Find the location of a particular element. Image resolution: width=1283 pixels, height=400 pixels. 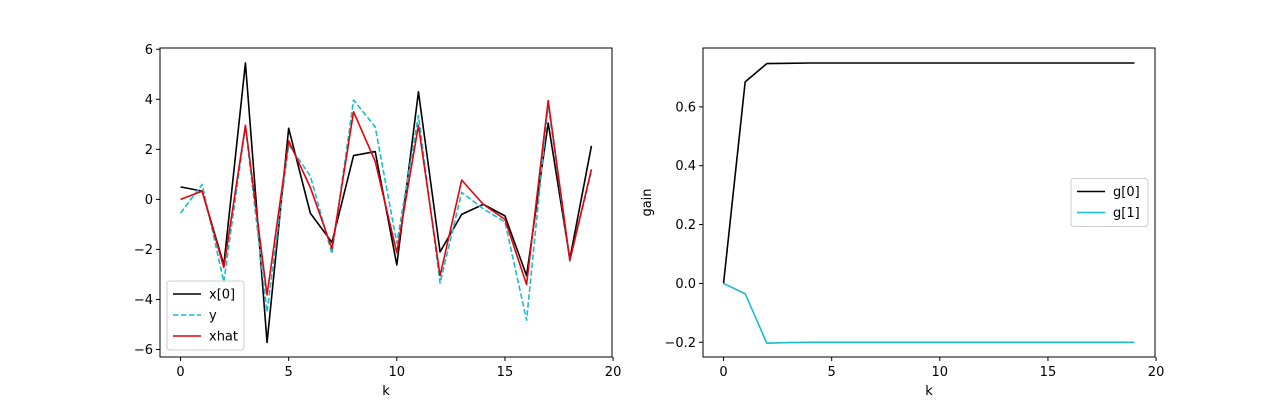

y-tick-label: −6 is located at coordinates (143, 350).